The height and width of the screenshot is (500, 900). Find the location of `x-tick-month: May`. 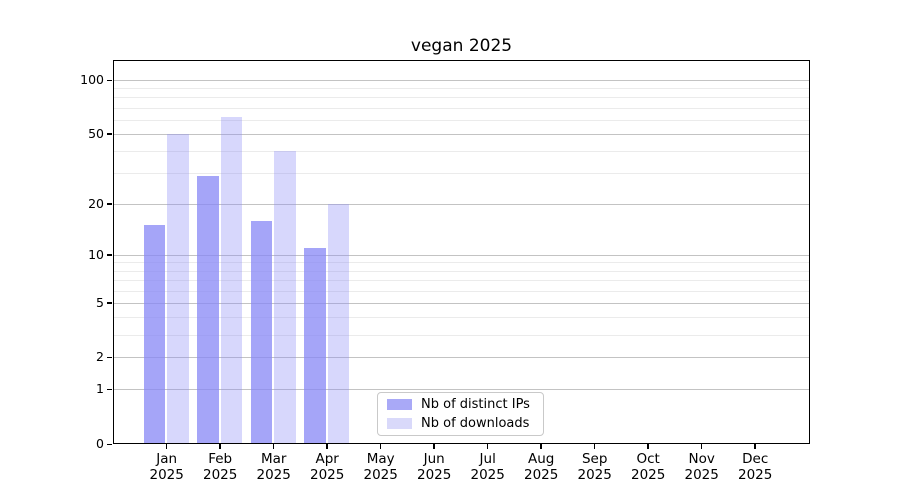

x-tick-month: May is located at coordinates (380, 459).